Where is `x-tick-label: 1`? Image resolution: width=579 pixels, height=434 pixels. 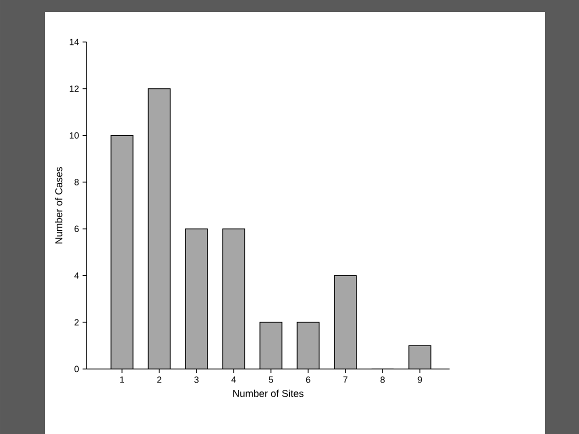 x-tick-label: 1 is located at coordinates (122, 379).